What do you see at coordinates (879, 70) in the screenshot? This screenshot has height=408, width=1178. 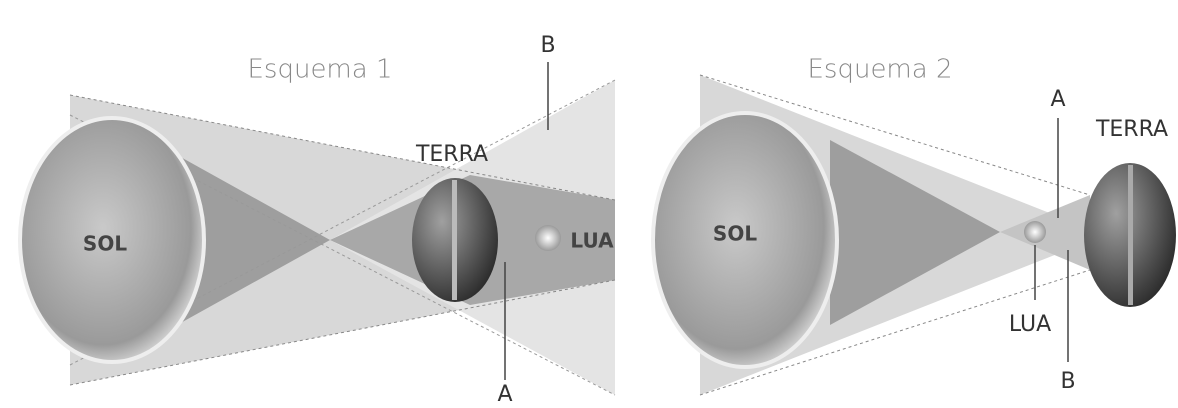 I see `title: Esquema 2` at bounding box center [879, 70].